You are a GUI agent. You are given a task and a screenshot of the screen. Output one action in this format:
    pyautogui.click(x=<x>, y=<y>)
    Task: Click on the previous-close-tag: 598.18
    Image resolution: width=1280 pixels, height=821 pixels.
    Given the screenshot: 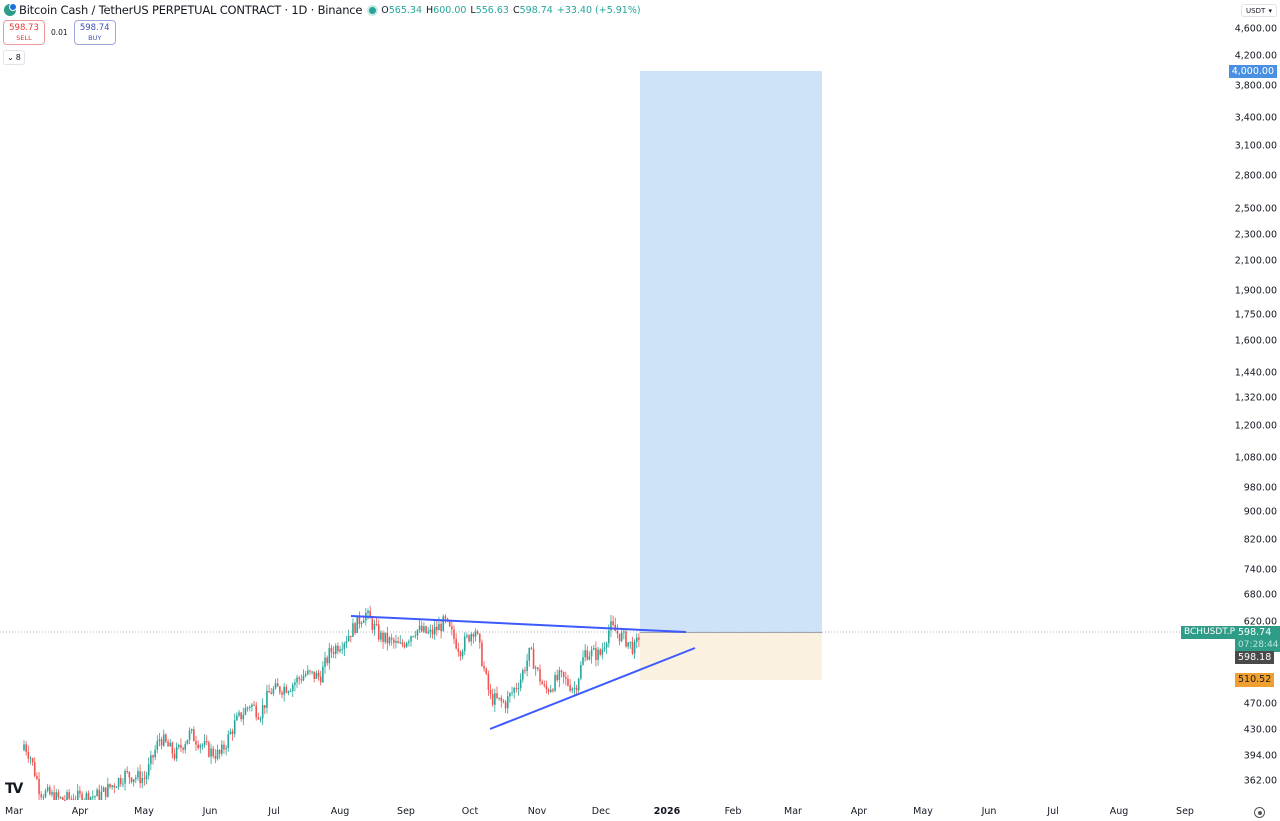 What is the action you would take?
    pyautogui.click(x=1255, y=657)
    